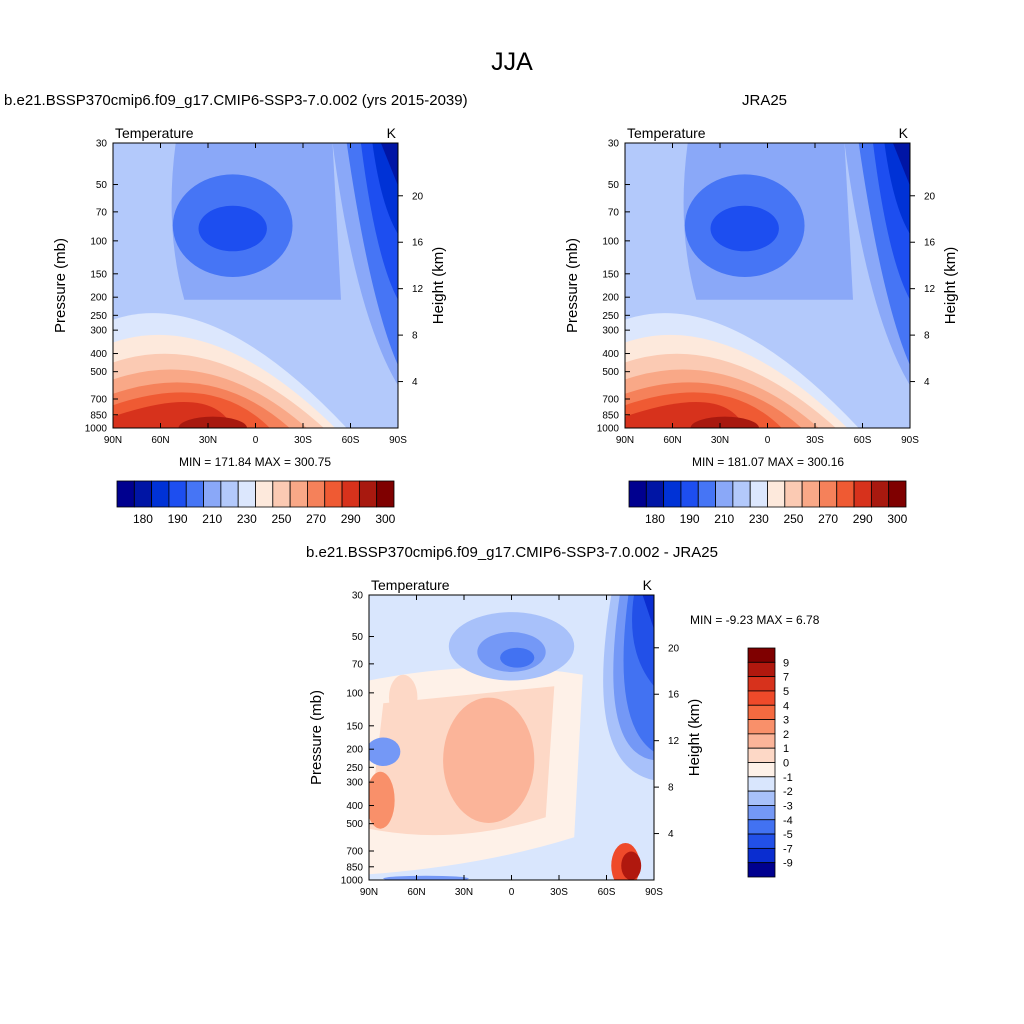  I want to click on min-max-stats: MIN = -9.23 MAX = 6.78, so click(755, 620).